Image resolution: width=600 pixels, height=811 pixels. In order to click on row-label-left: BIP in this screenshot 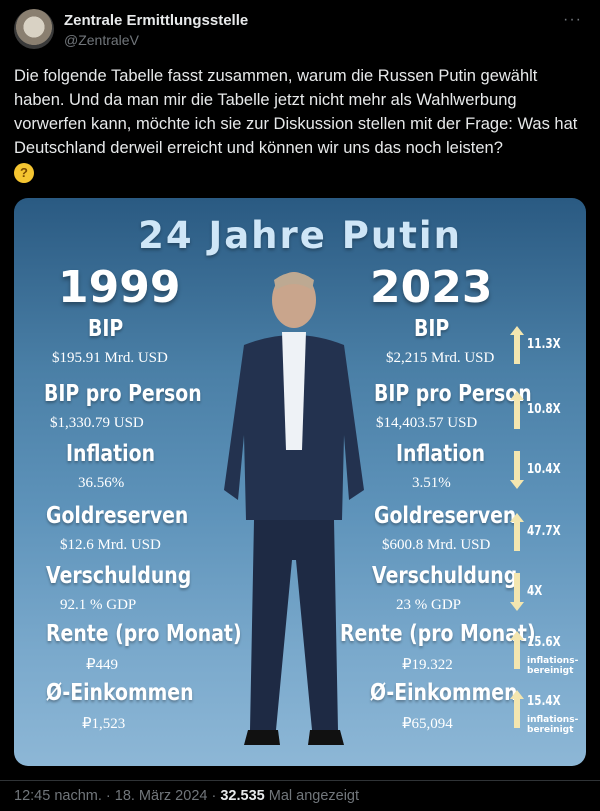, I will do `click(106, 329)`.